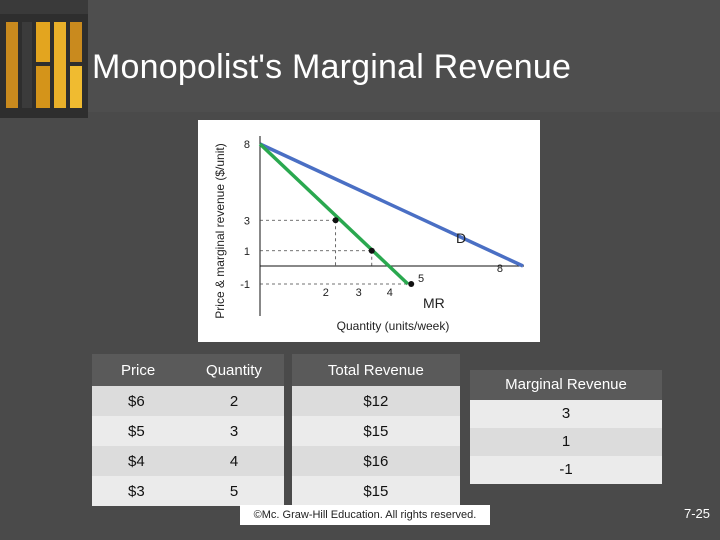  I want to click on table-row: $3 5 $15, so click(276, 491).